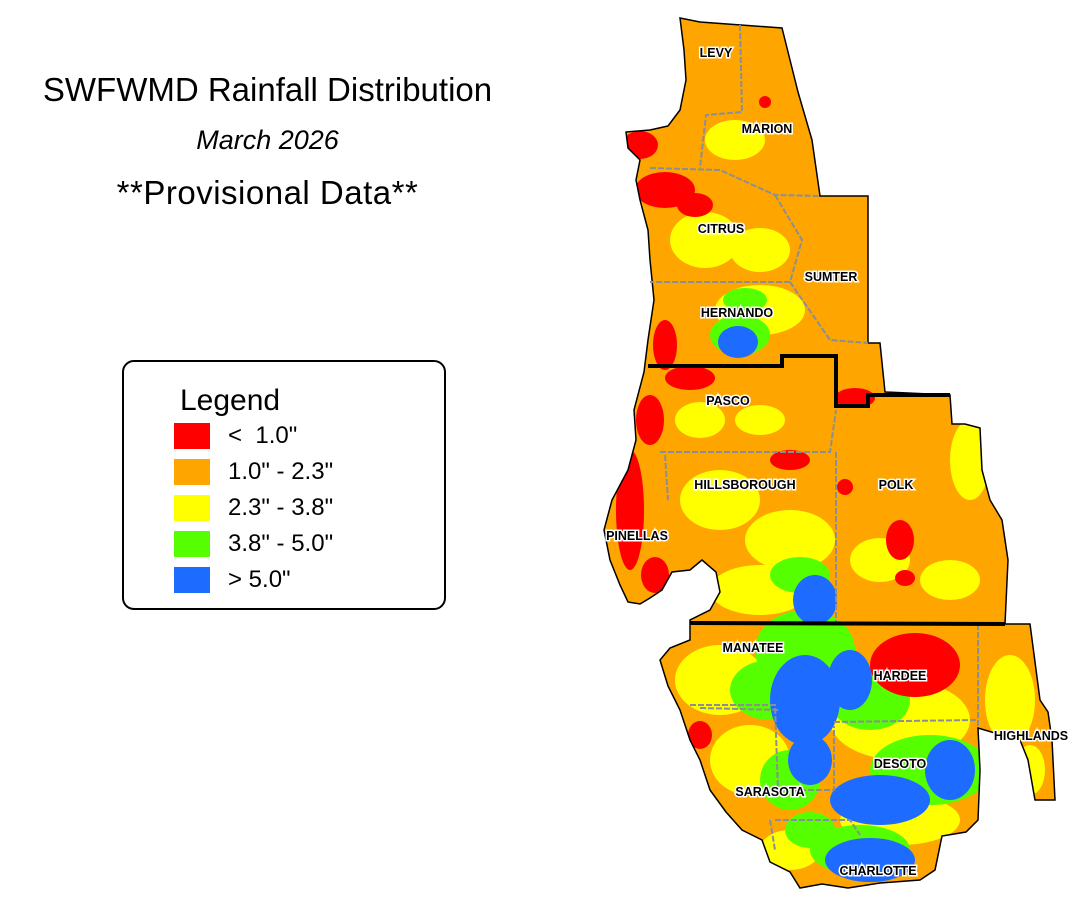 The height and width of the screenshot is (923, 1092). I want to click on county-label-hillsborough: HILLSBOROUGH, so click(744, 485).